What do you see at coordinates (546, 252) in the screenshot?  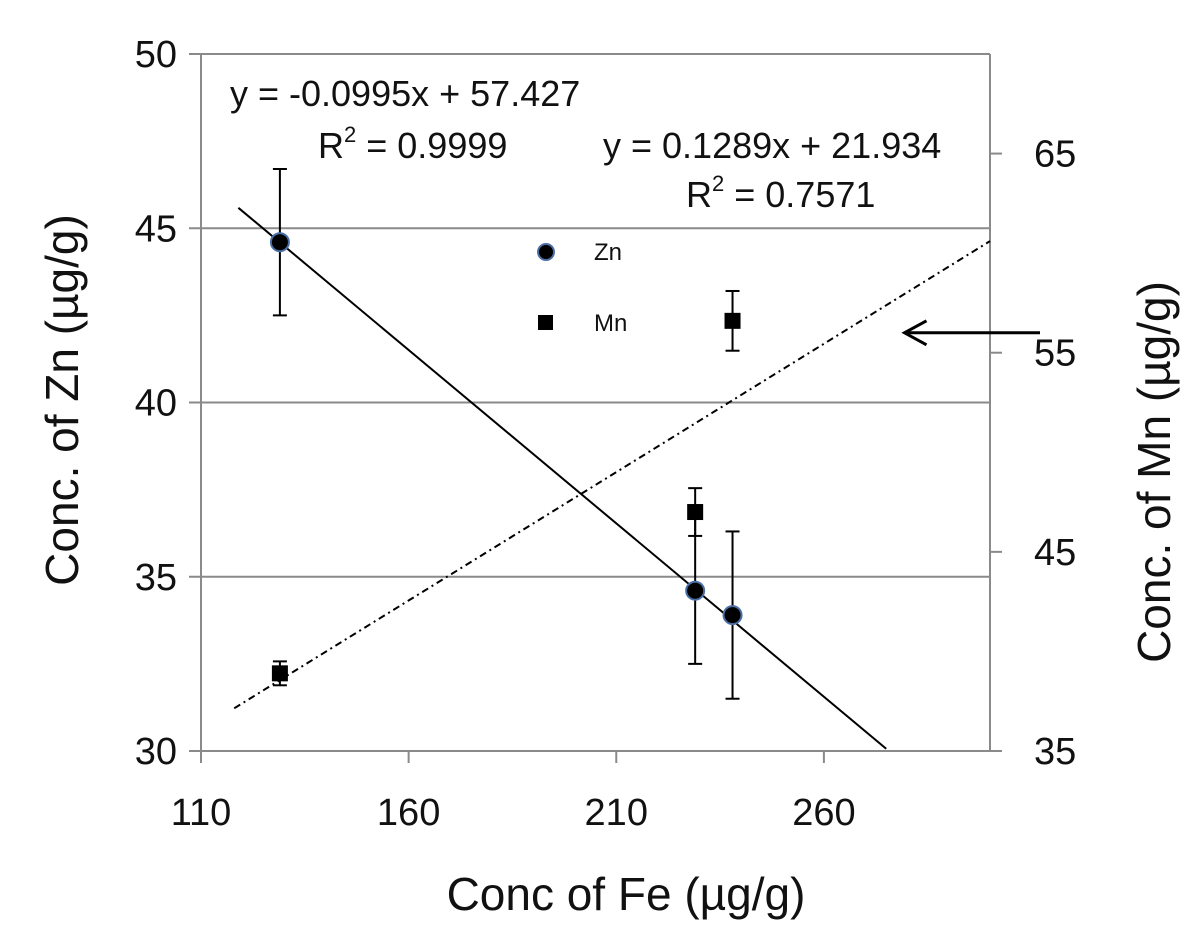 I see `legend-zn-marker` at bounding box center [546, 252].